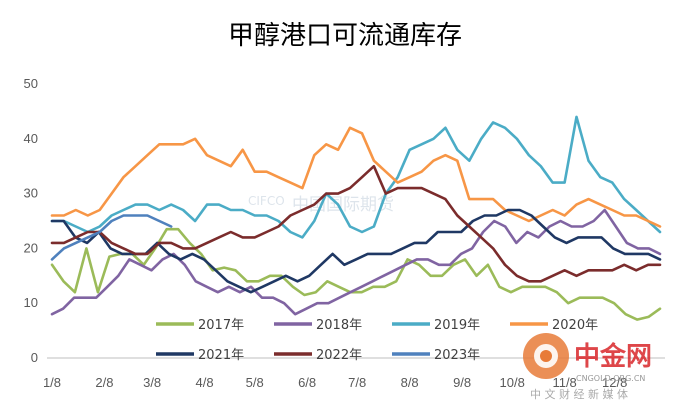  Describe the element at coordinates (335, 382) in the screenshot. I see `x-tick-labels: 1/8 2/8 3/8 4/8 5/8 6/8 7/8 8/8 9/8 10/8 11/8 12/8` at that location.